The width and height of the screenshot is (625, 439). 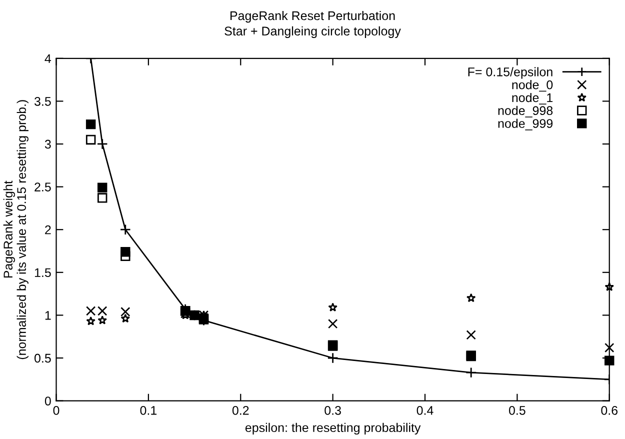 What do you see at coordinates (48, 229) in the screenshot?
I see `y-tick-label: 2` at bounding box center [48, 229].